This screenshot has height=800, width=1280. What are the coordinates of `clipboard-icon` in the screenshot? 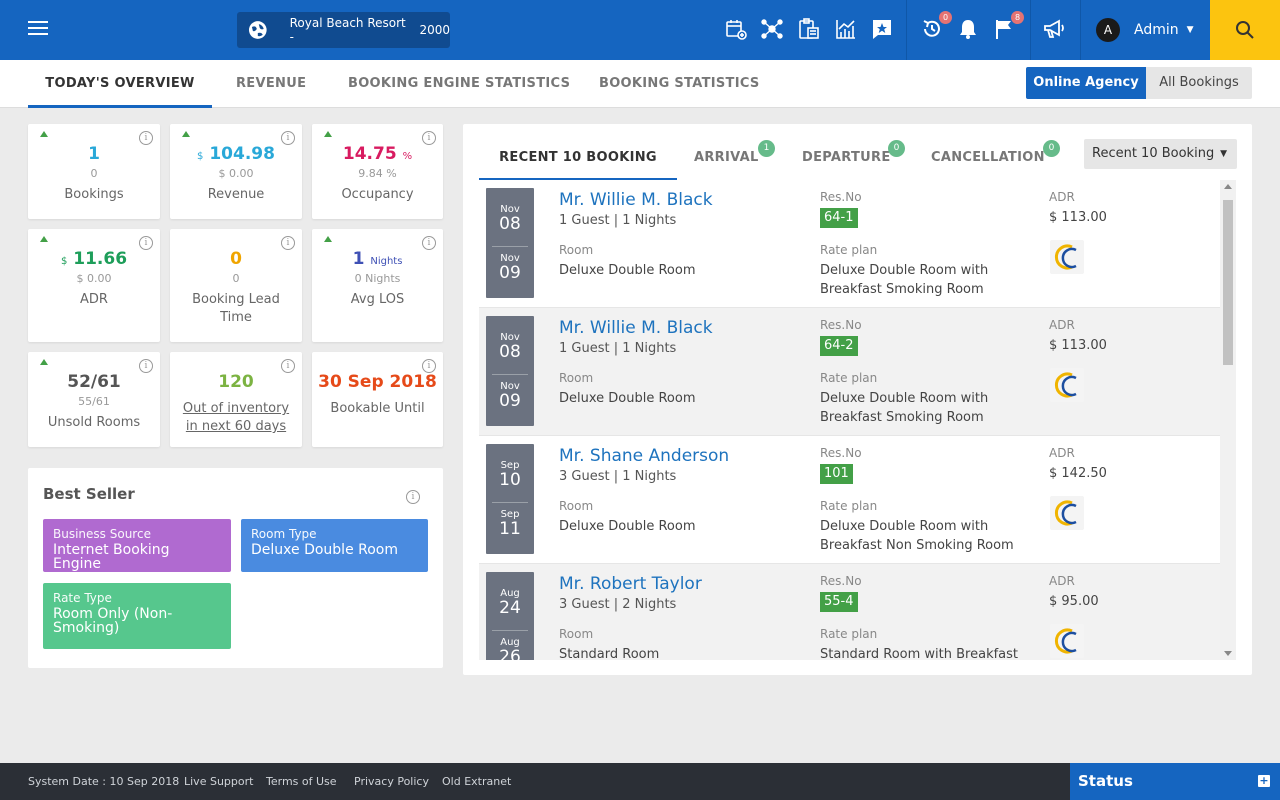 It's located at (809, 29).